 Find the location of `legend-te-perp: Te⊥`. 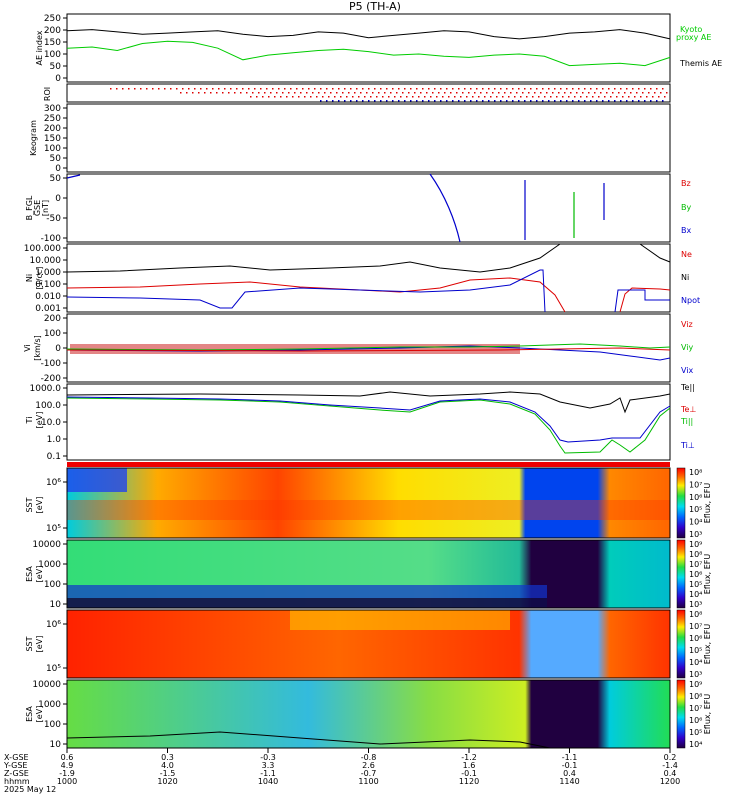

legend-te-perp: Te⊥ is located at coordinates (688, 409).